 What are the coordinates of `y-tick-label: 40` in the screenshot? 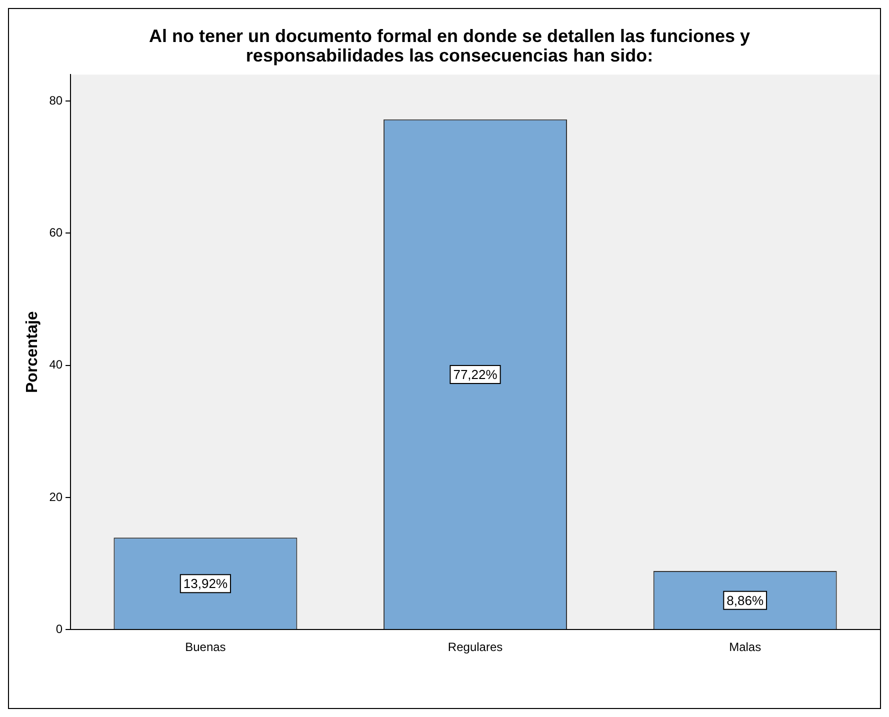 It's located at (56, 365).